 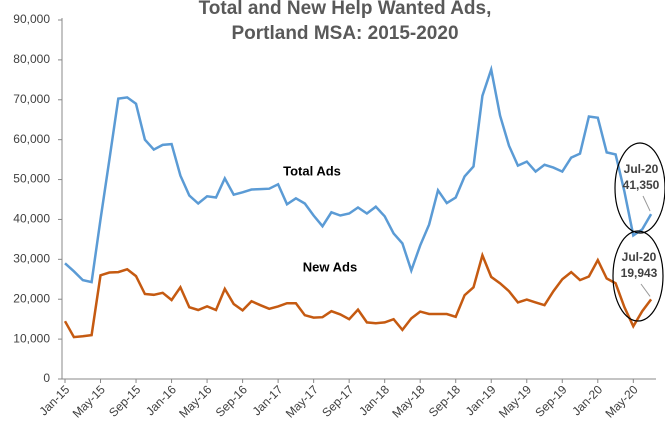 What do you see at coordinates (621, 401) in the screenshot?
I see `x-tick-label: May-20` at bounding box center [621, 401].